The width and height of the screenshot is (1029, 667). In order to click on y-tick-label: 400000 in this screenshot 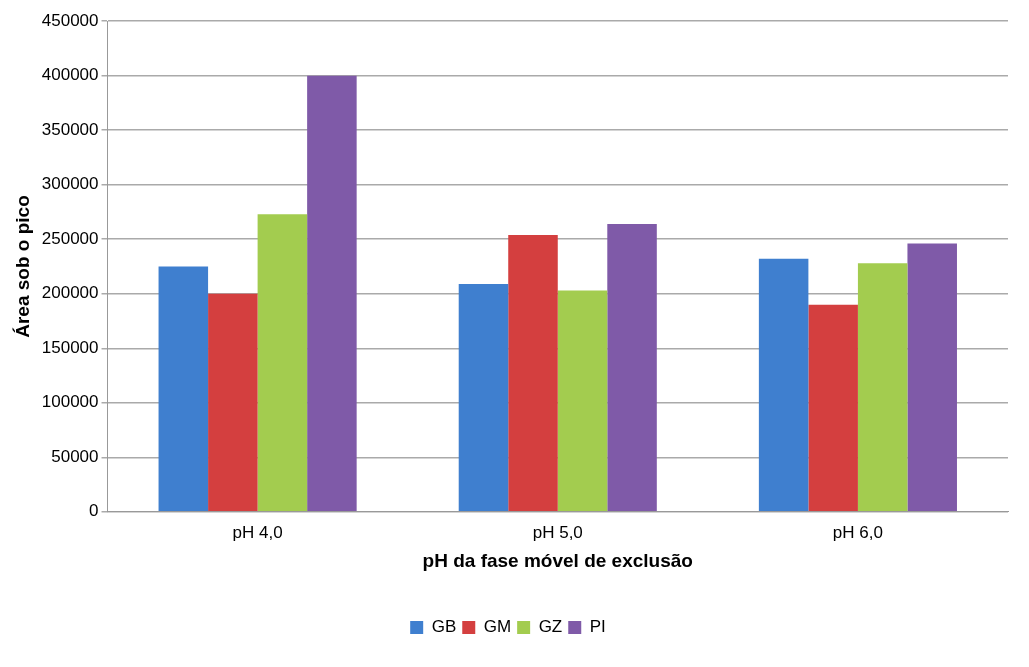, I will do `click(70, 75)`.